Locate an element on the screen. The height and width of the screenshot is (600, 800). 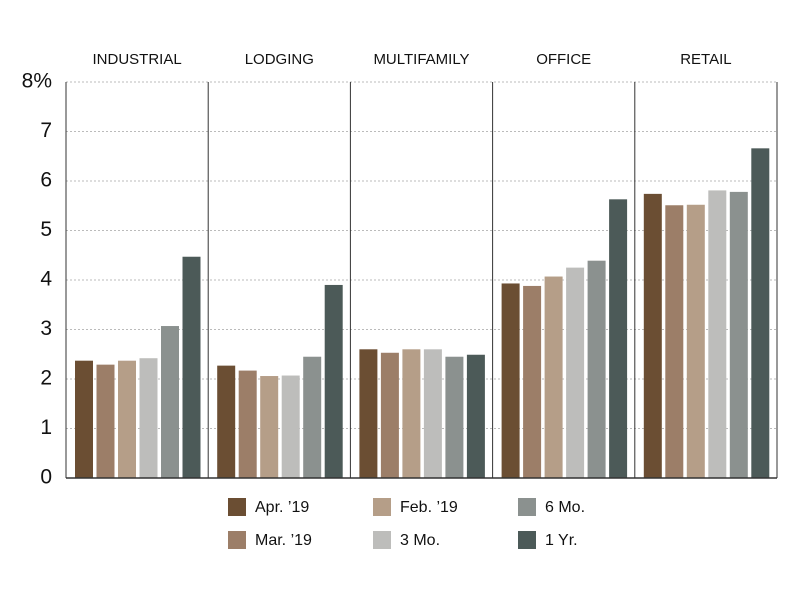
y-tick-label: 0 is located at coordinates (46, 477).